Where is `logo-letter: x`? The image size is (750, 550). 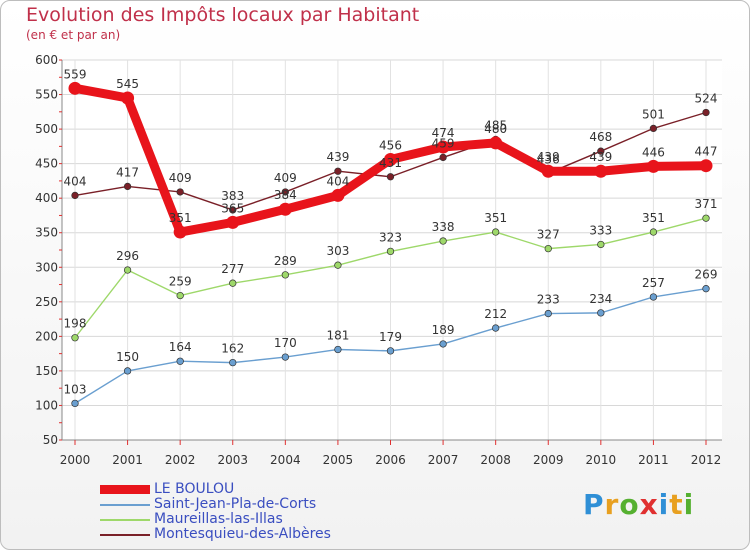 logo-letter: x is located at coordinates (649, 504).